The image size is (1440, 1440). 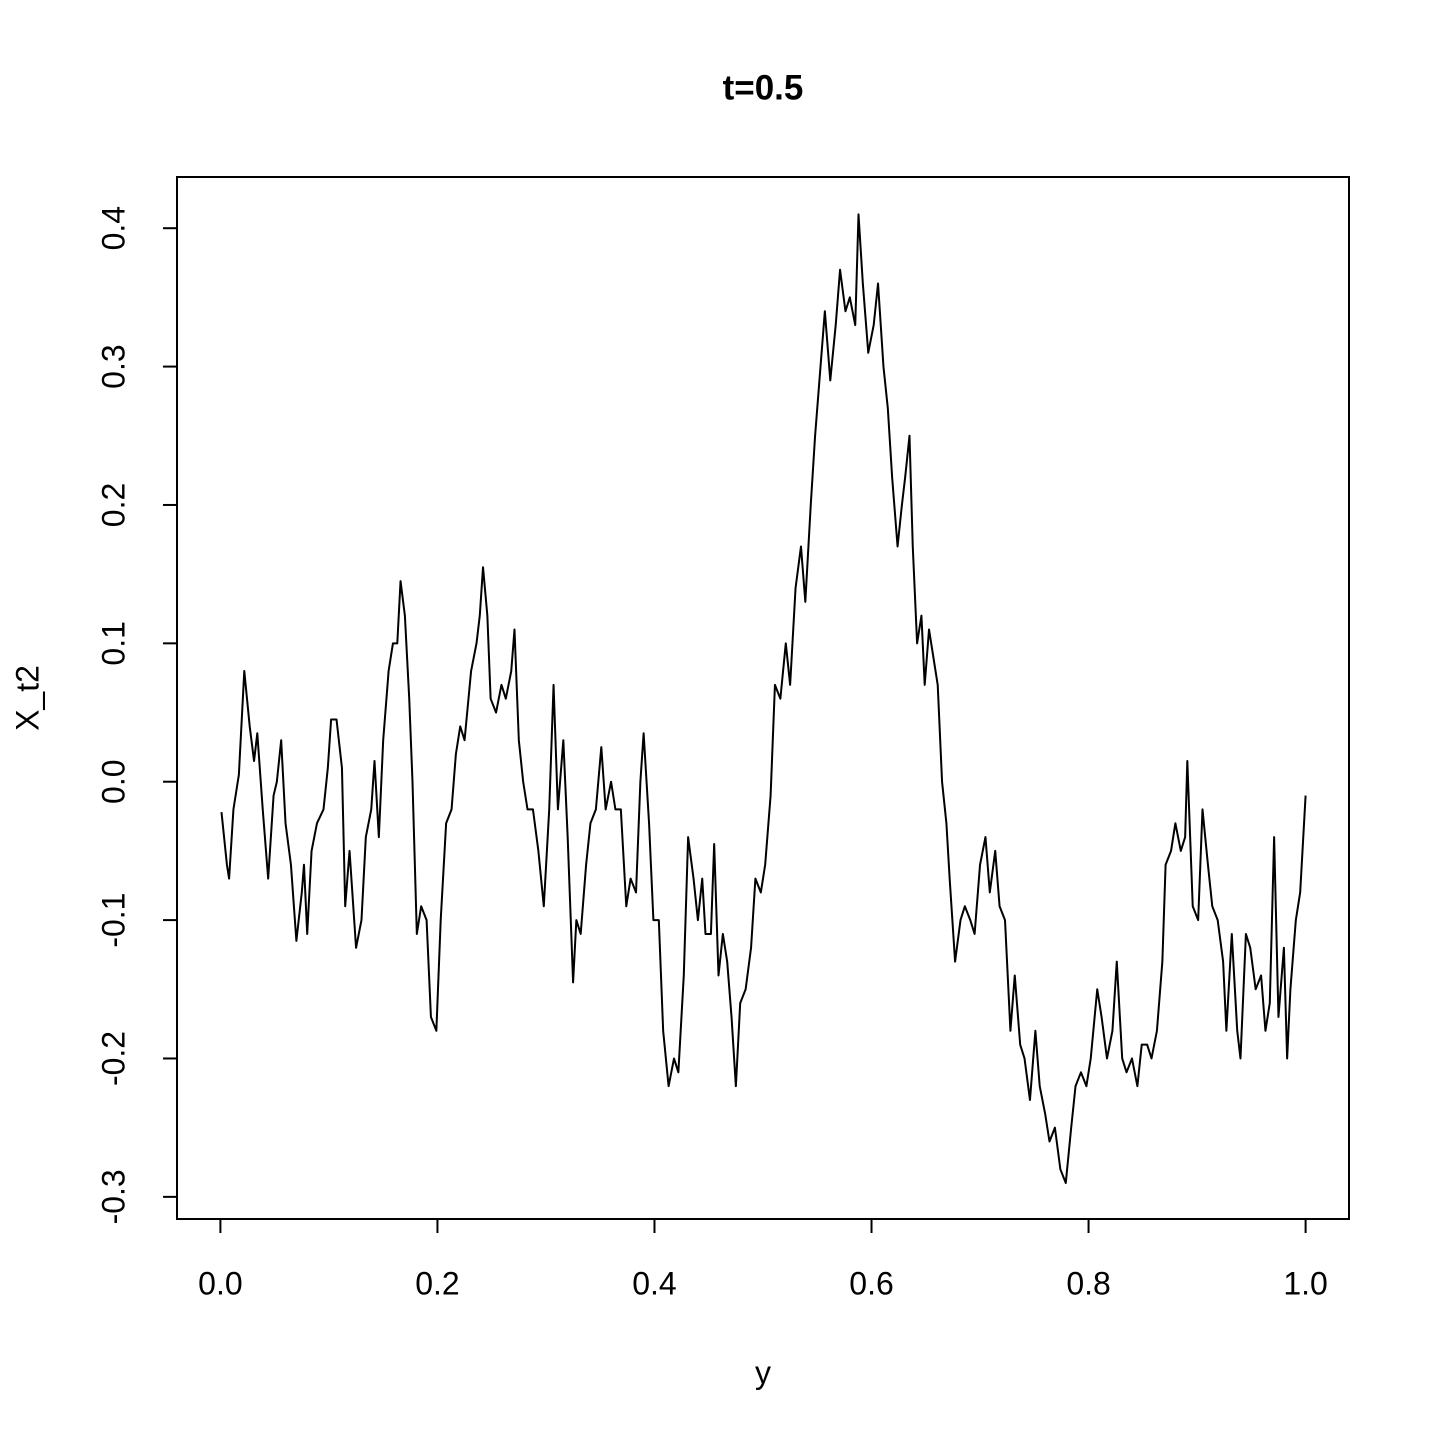 I want to click on x-tick-label: 1.0, so click(x=1305, y=1283).